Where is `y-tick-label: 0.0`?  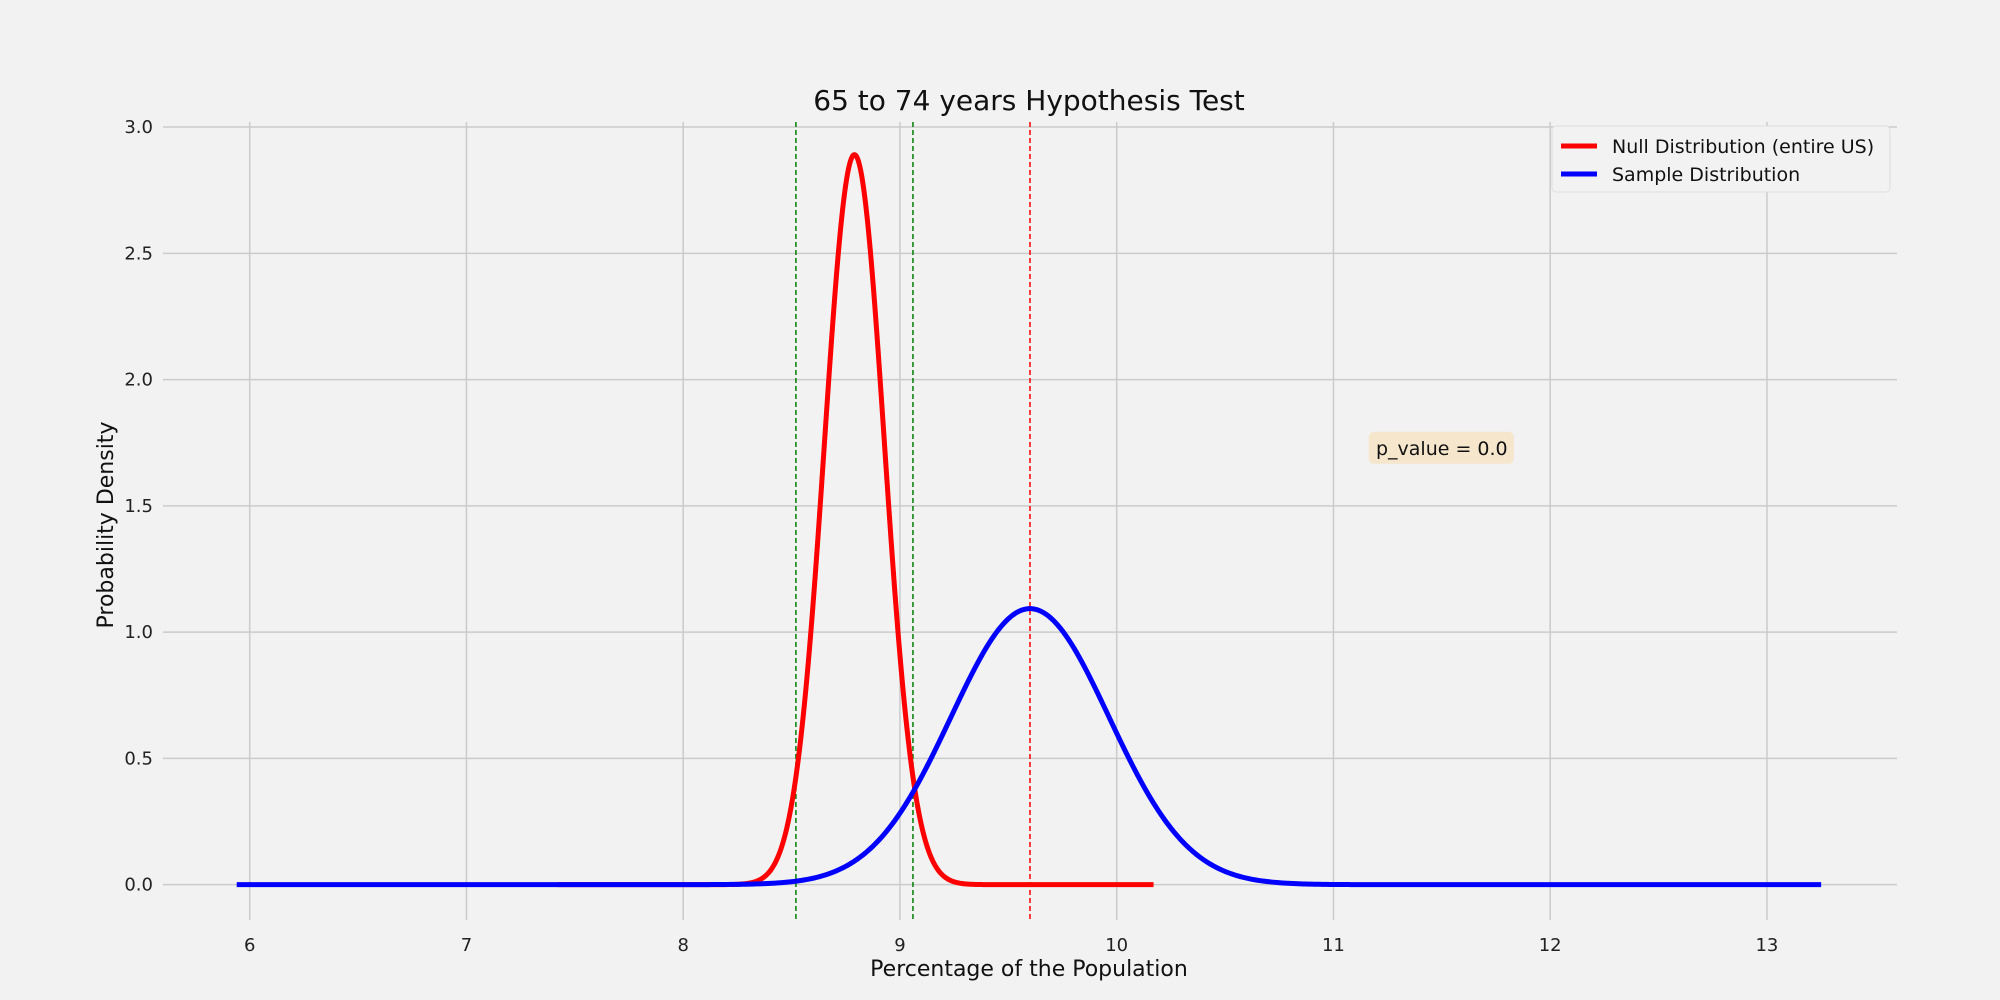
y-tick-label: 0.0 is located at coordinates (138, 885).